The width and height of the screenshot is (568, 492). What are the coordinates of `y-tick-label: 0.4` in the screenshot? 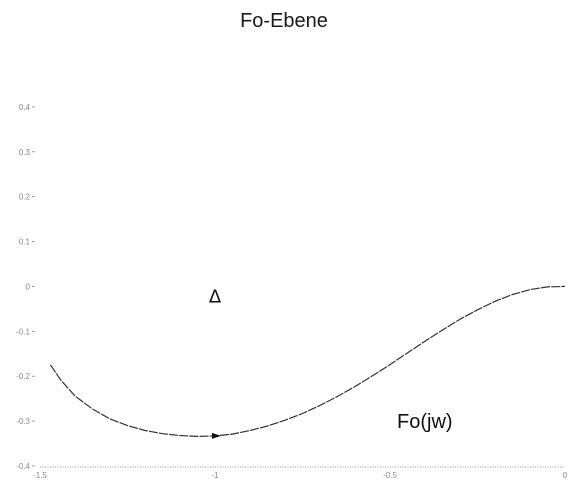 It's located at (25, 107).